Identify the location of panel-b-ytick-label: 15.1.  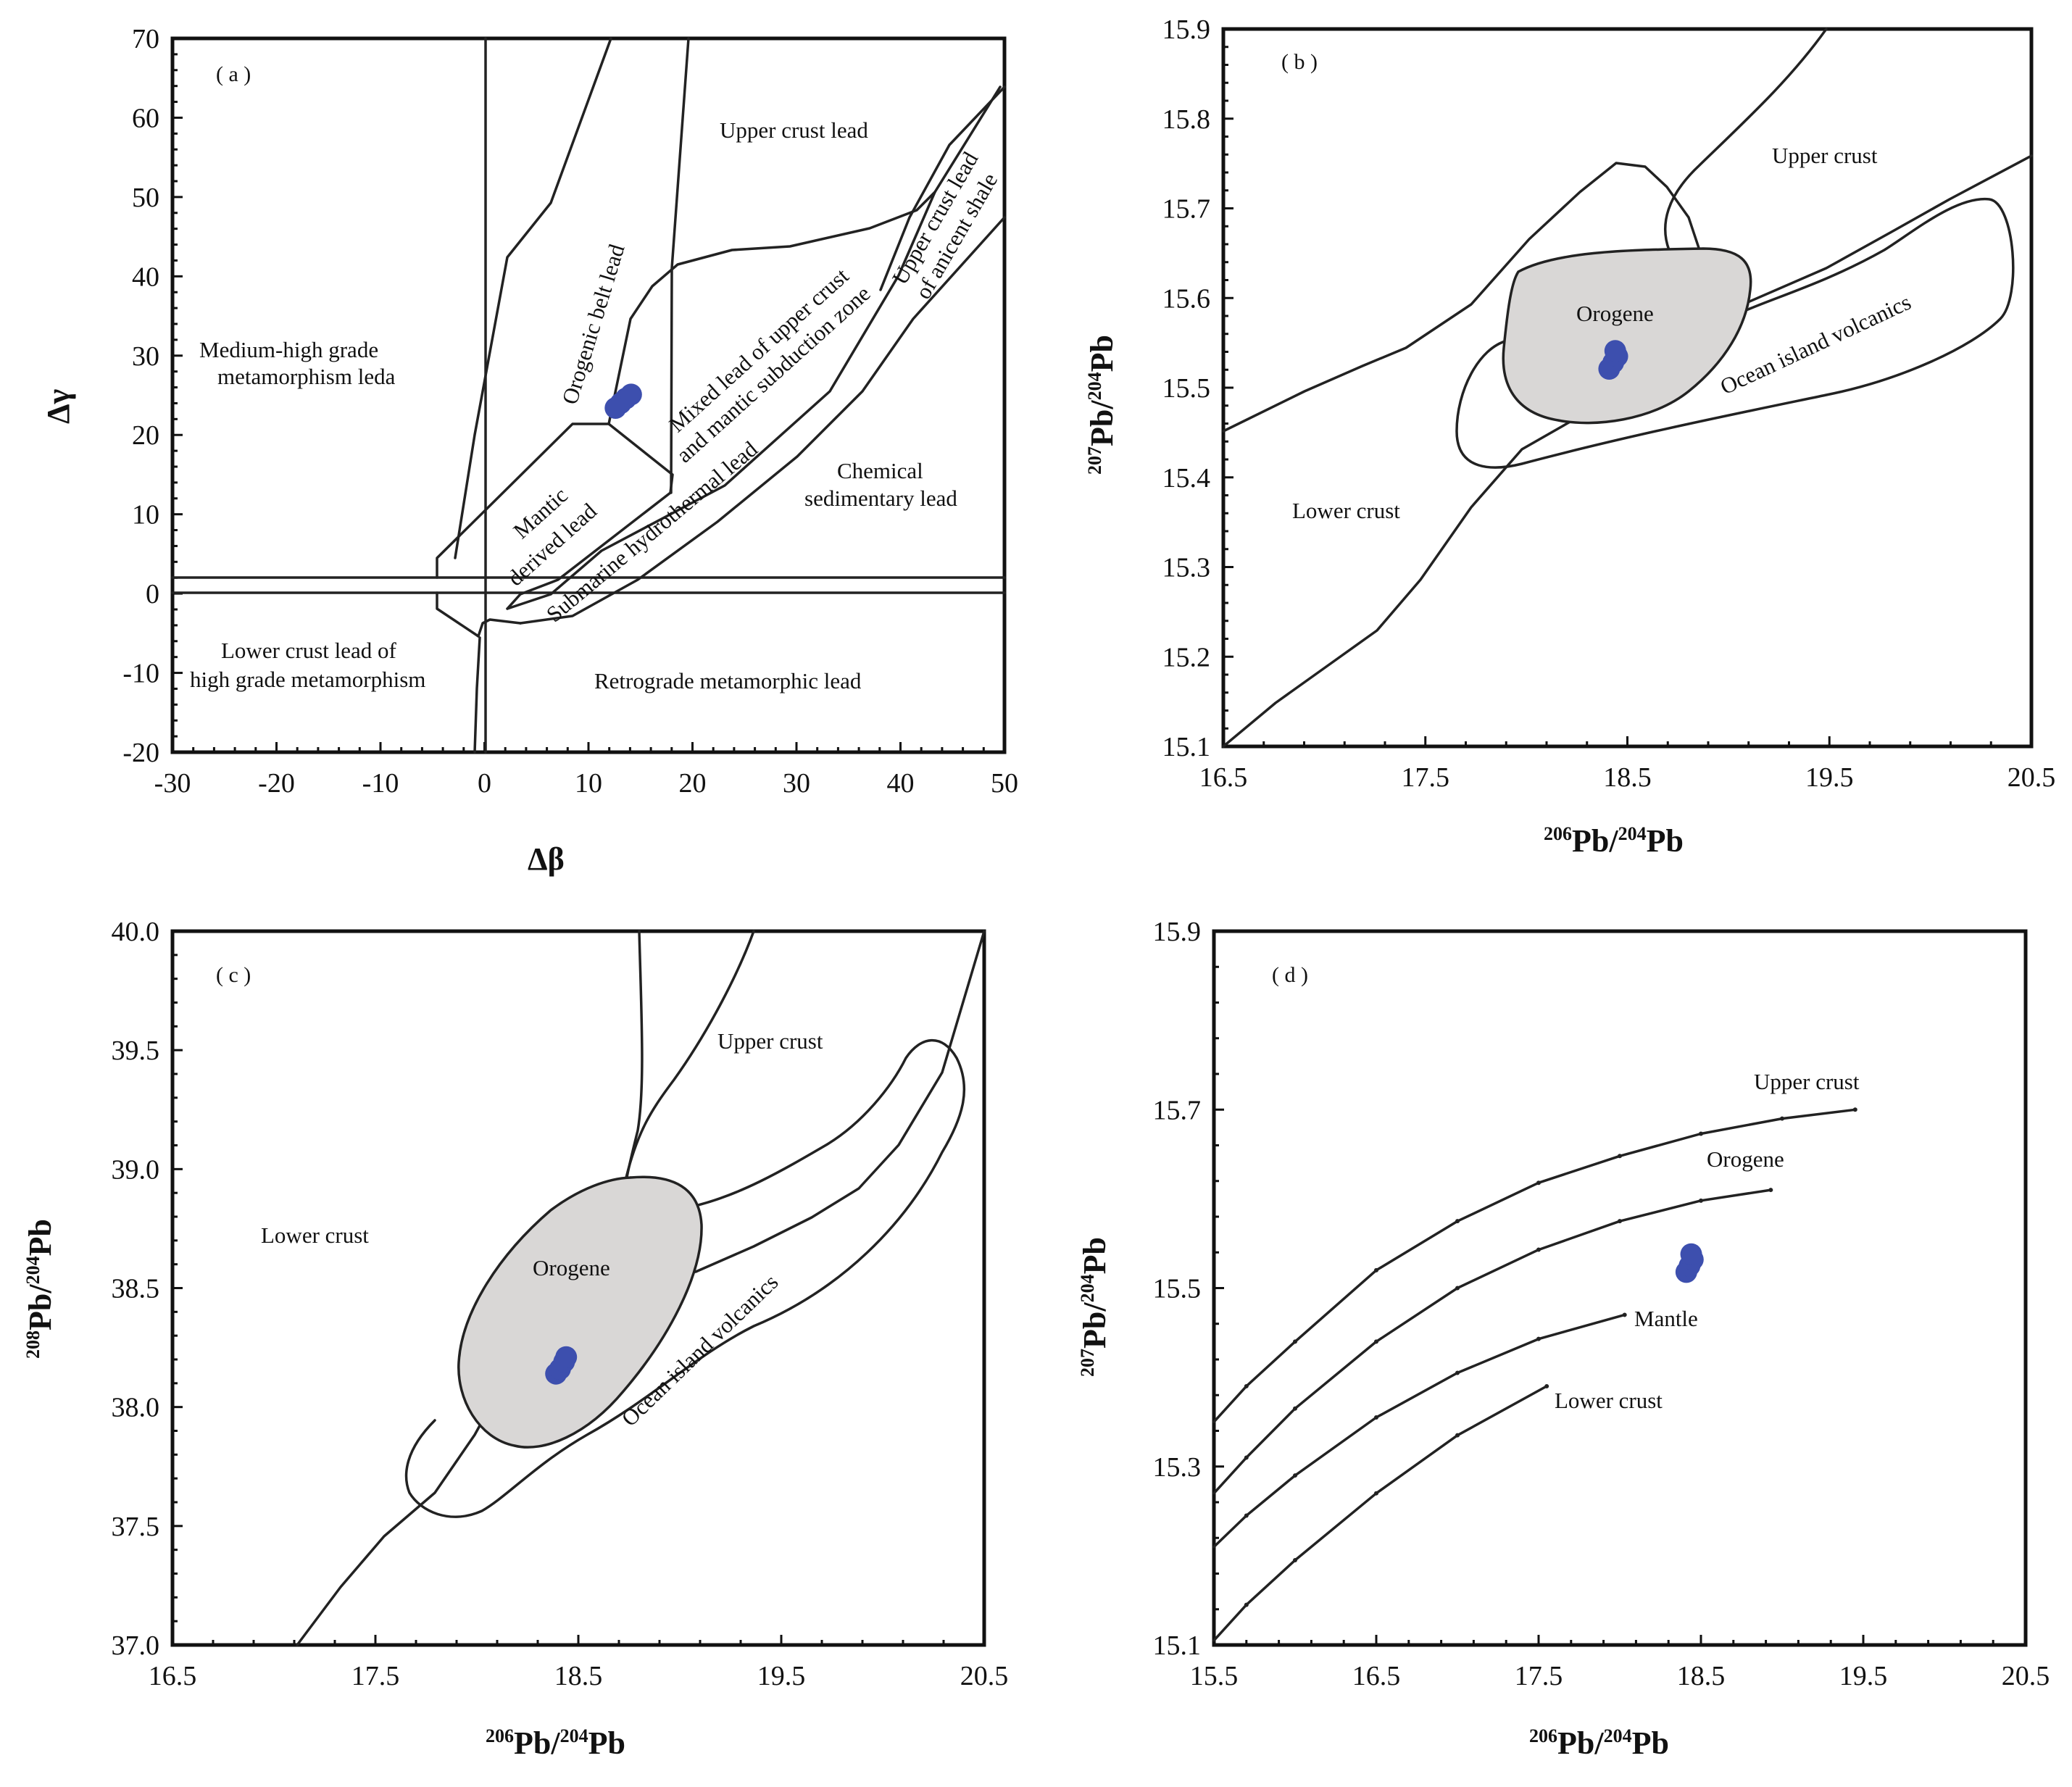
(1186, 747).